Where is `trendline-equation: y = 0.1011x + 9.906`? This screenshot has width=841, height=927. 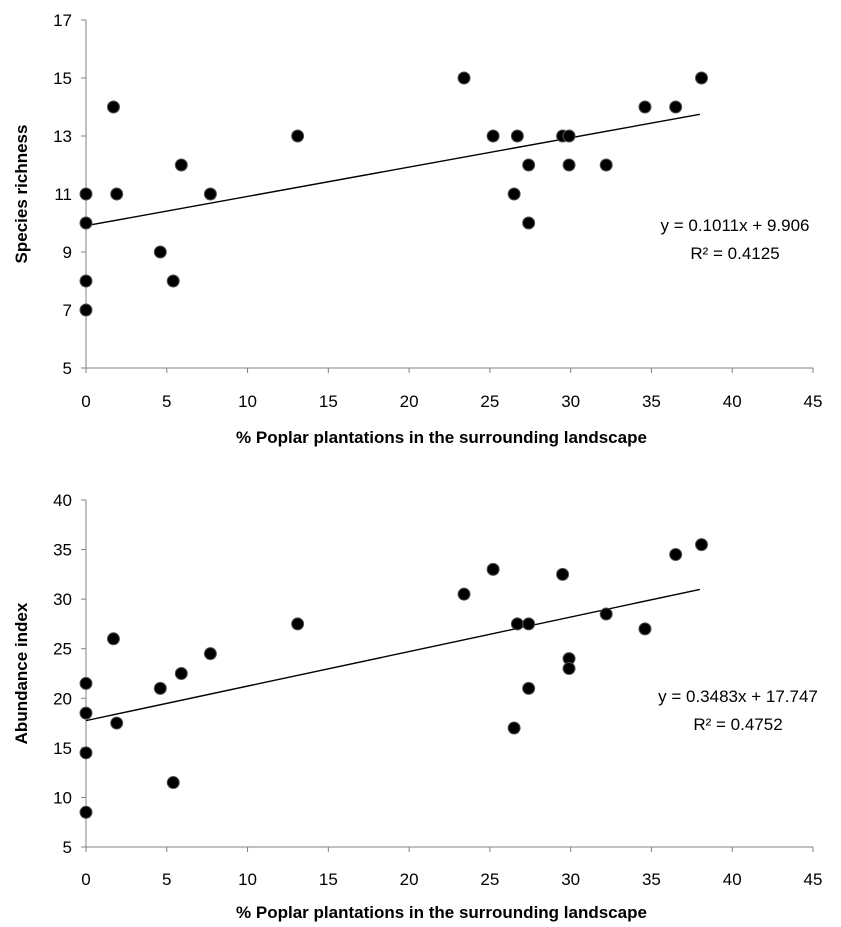
trendline-equation: y = 0.1011x + 9.906 is located at coordinates (734, 225).